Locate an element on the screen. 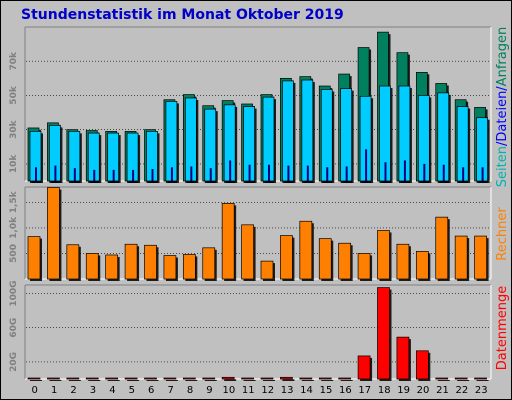 The height and width of the screenshot is (400, 512). bar-datenmenge-23-shadow is located at coordinates (482, 380).